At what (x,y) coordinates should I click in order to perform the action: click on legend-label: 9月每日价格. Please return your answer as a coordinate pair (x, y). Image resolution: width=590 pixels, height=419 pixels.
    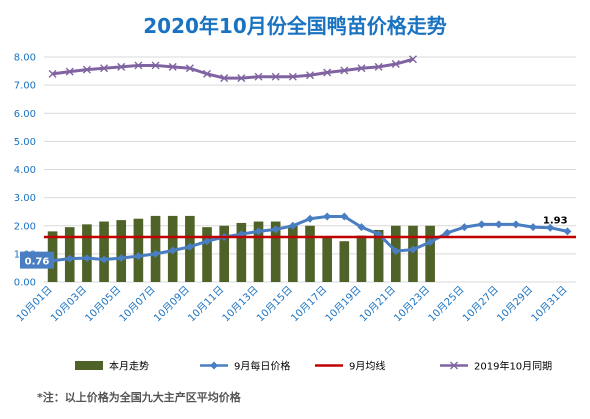
    Looking at the image, I should click on (262, 366).